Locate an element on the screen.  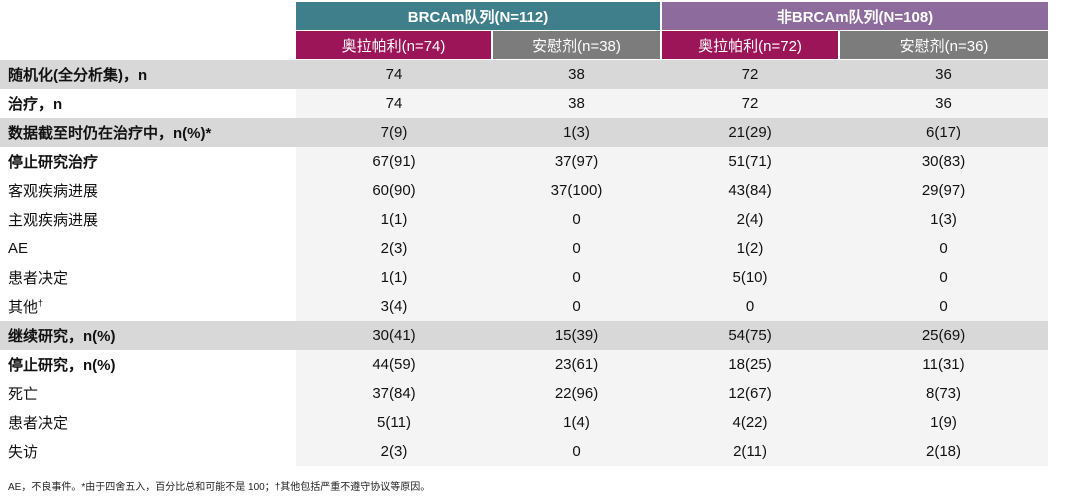
brcam-placebo-header: 安慰剂(n=38) is located at coordinates (576, 45).